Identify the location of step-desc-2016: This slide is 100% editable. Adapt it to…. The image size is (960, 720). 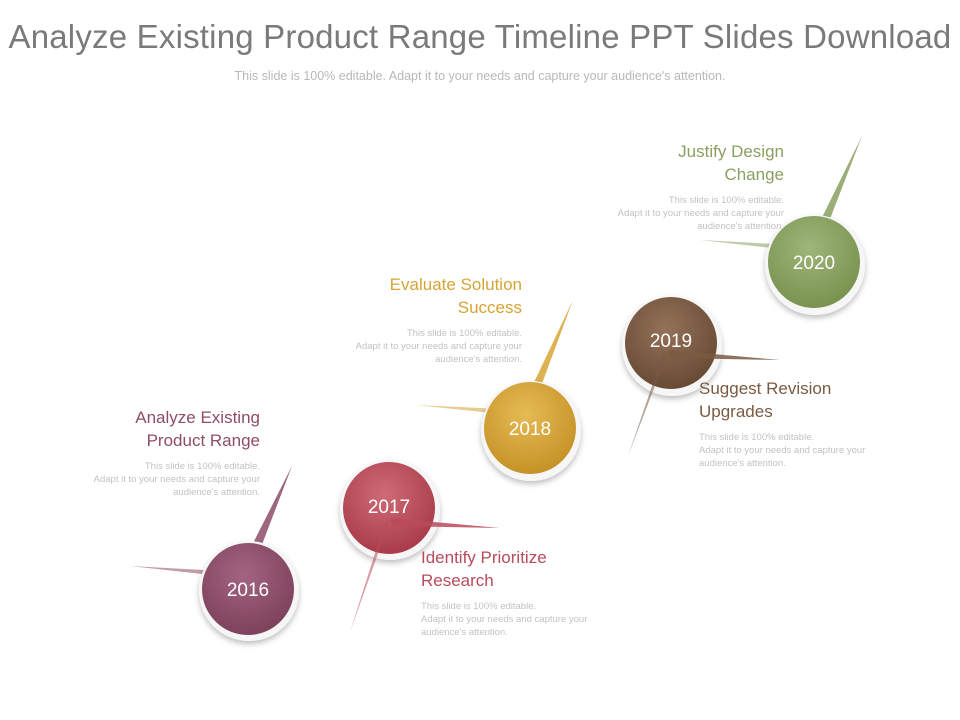
(130, 479).